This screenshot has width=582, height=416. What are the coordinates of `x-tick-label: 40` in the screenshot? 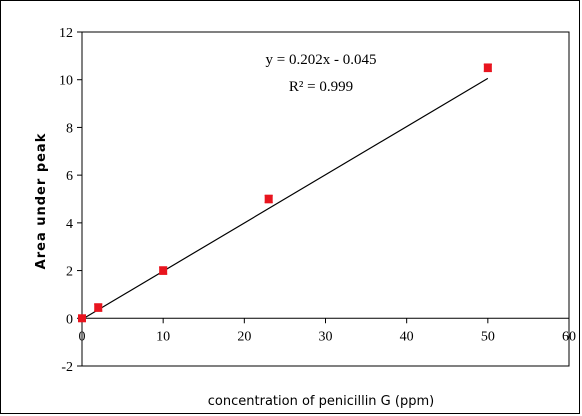 It's located at (407, 336).